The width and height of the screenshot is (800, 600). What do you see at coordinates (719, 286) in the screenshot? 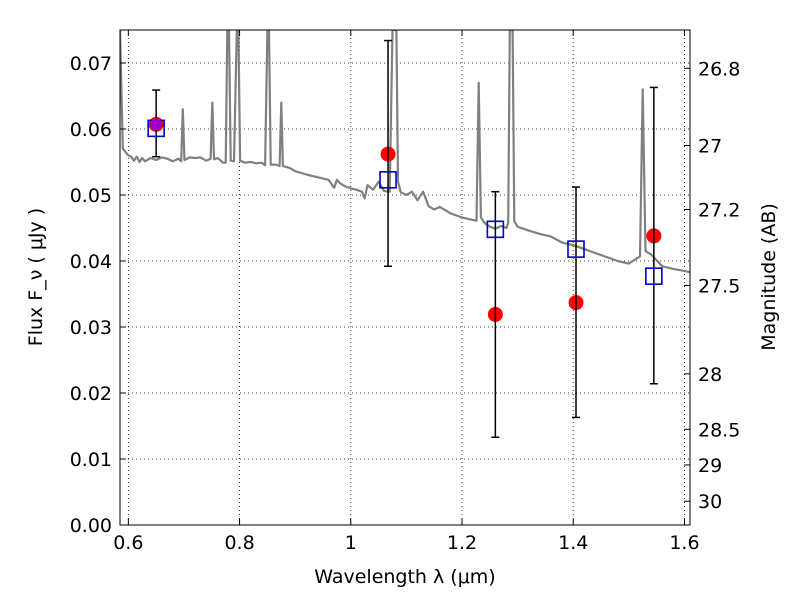
I see `magnitude-tick-label: 27.5` at bounding box center [719, 286].